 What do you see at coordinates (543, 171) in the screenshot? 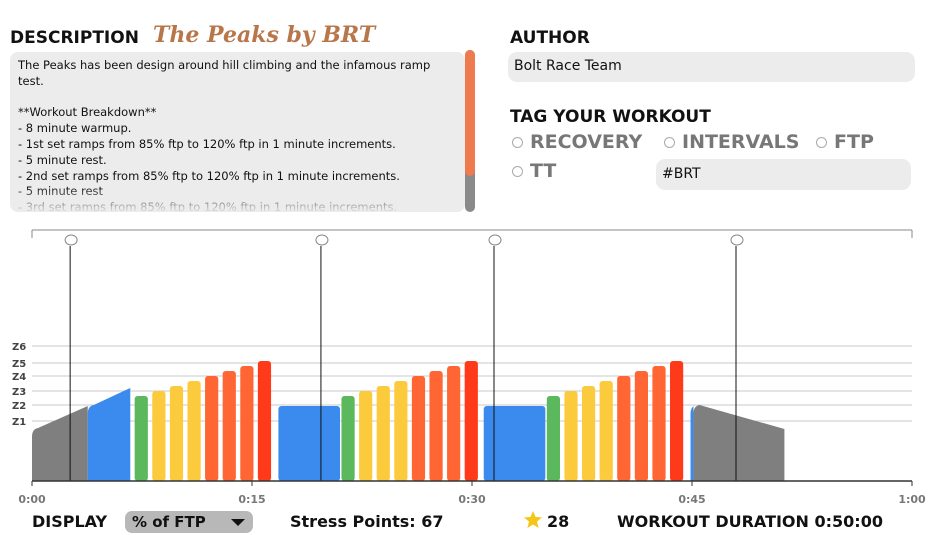
I see `tag-tt-label: TT` at bounding box center [543, 171].